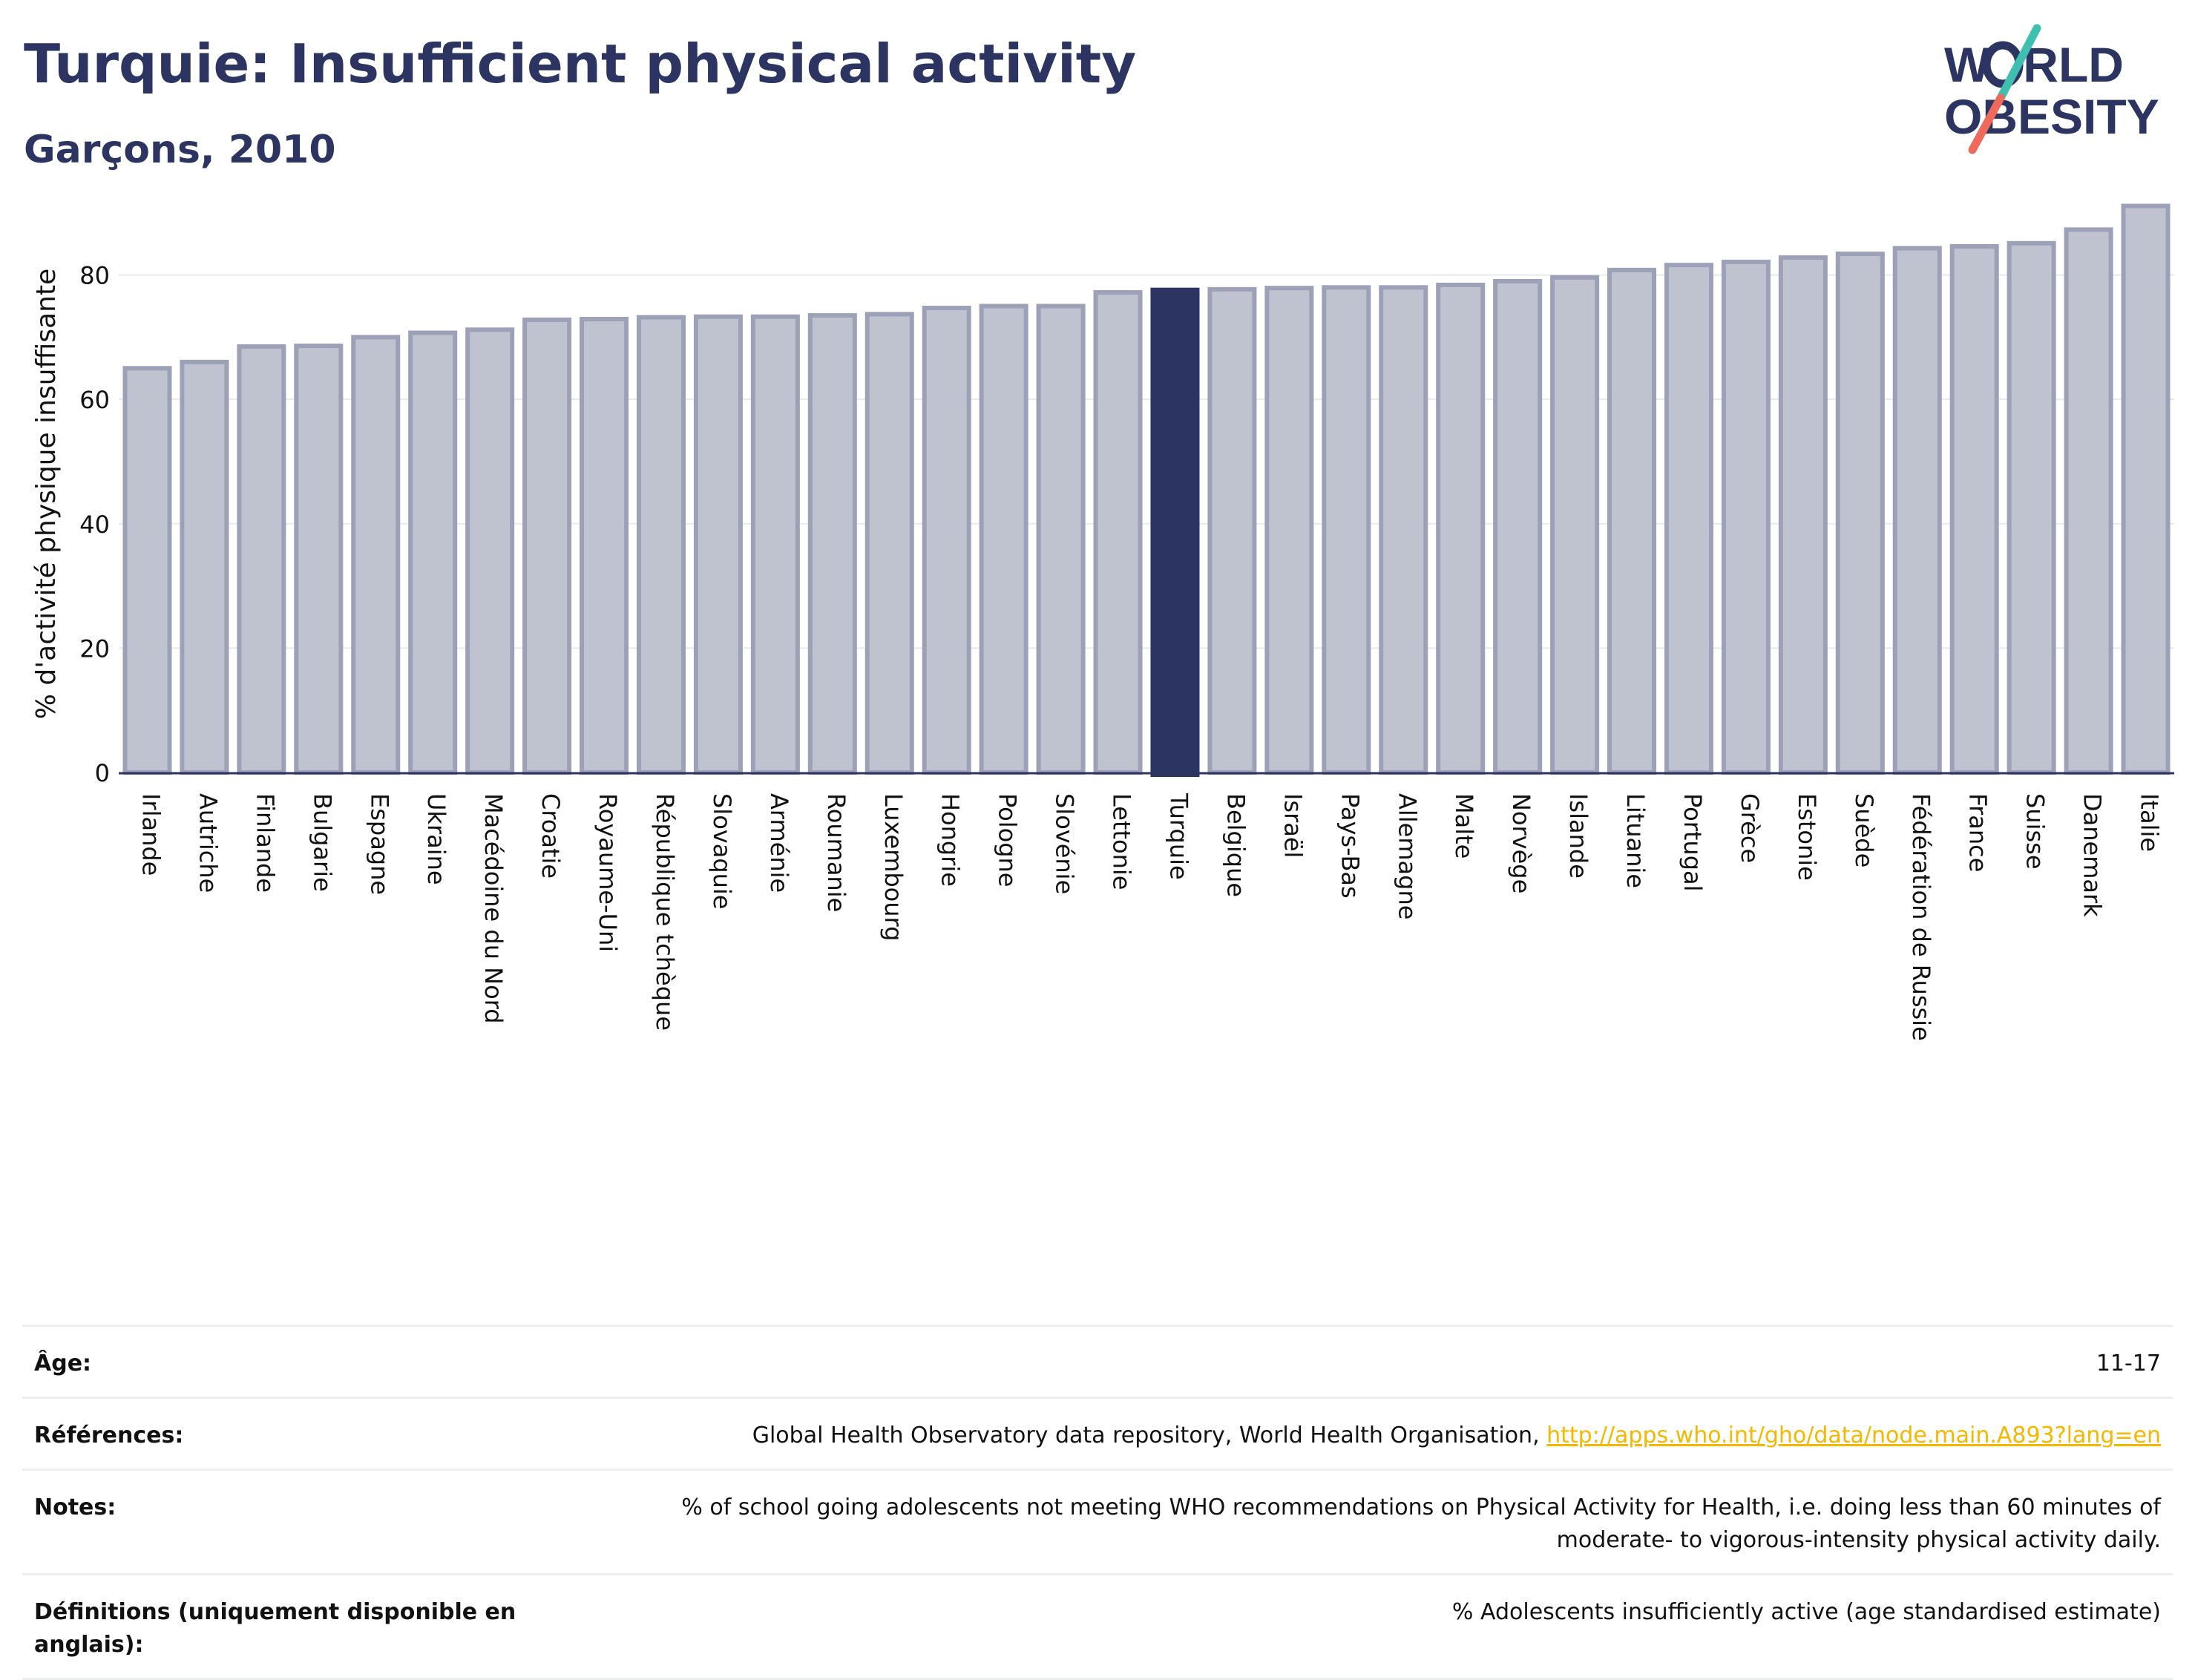 The height and width of the screenshot is (1680, 2195). Describe the element at coordinates (1864, 830) in the screenshot. I see `x-tick-label: Suède` at that location.